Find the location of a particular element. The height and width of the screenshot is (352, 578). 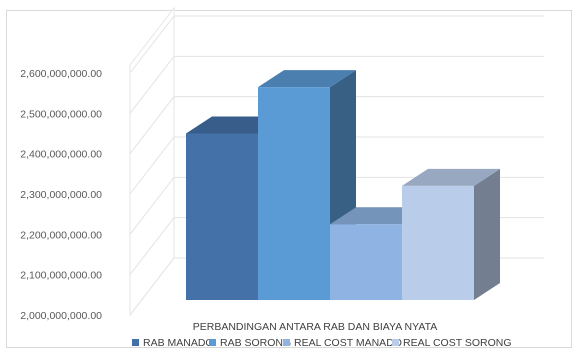

bar-side is located at coordinates (487, 234).